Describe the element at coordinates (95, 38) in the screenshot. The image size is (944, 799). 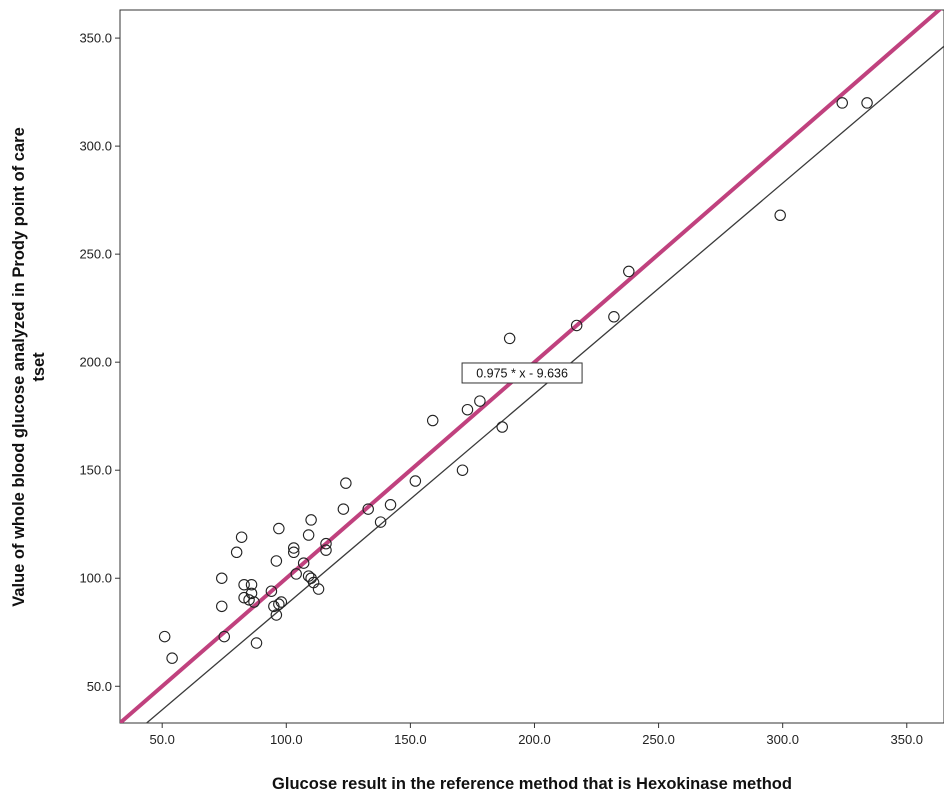
I see `y-tick-label: 350.0` at that location.